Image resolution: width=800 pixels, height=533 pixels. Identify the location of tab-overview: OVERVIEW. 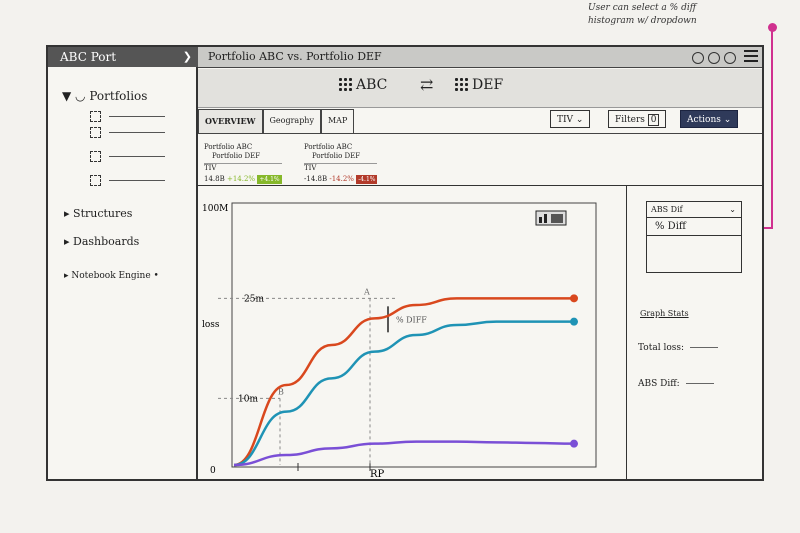
(230, 121).